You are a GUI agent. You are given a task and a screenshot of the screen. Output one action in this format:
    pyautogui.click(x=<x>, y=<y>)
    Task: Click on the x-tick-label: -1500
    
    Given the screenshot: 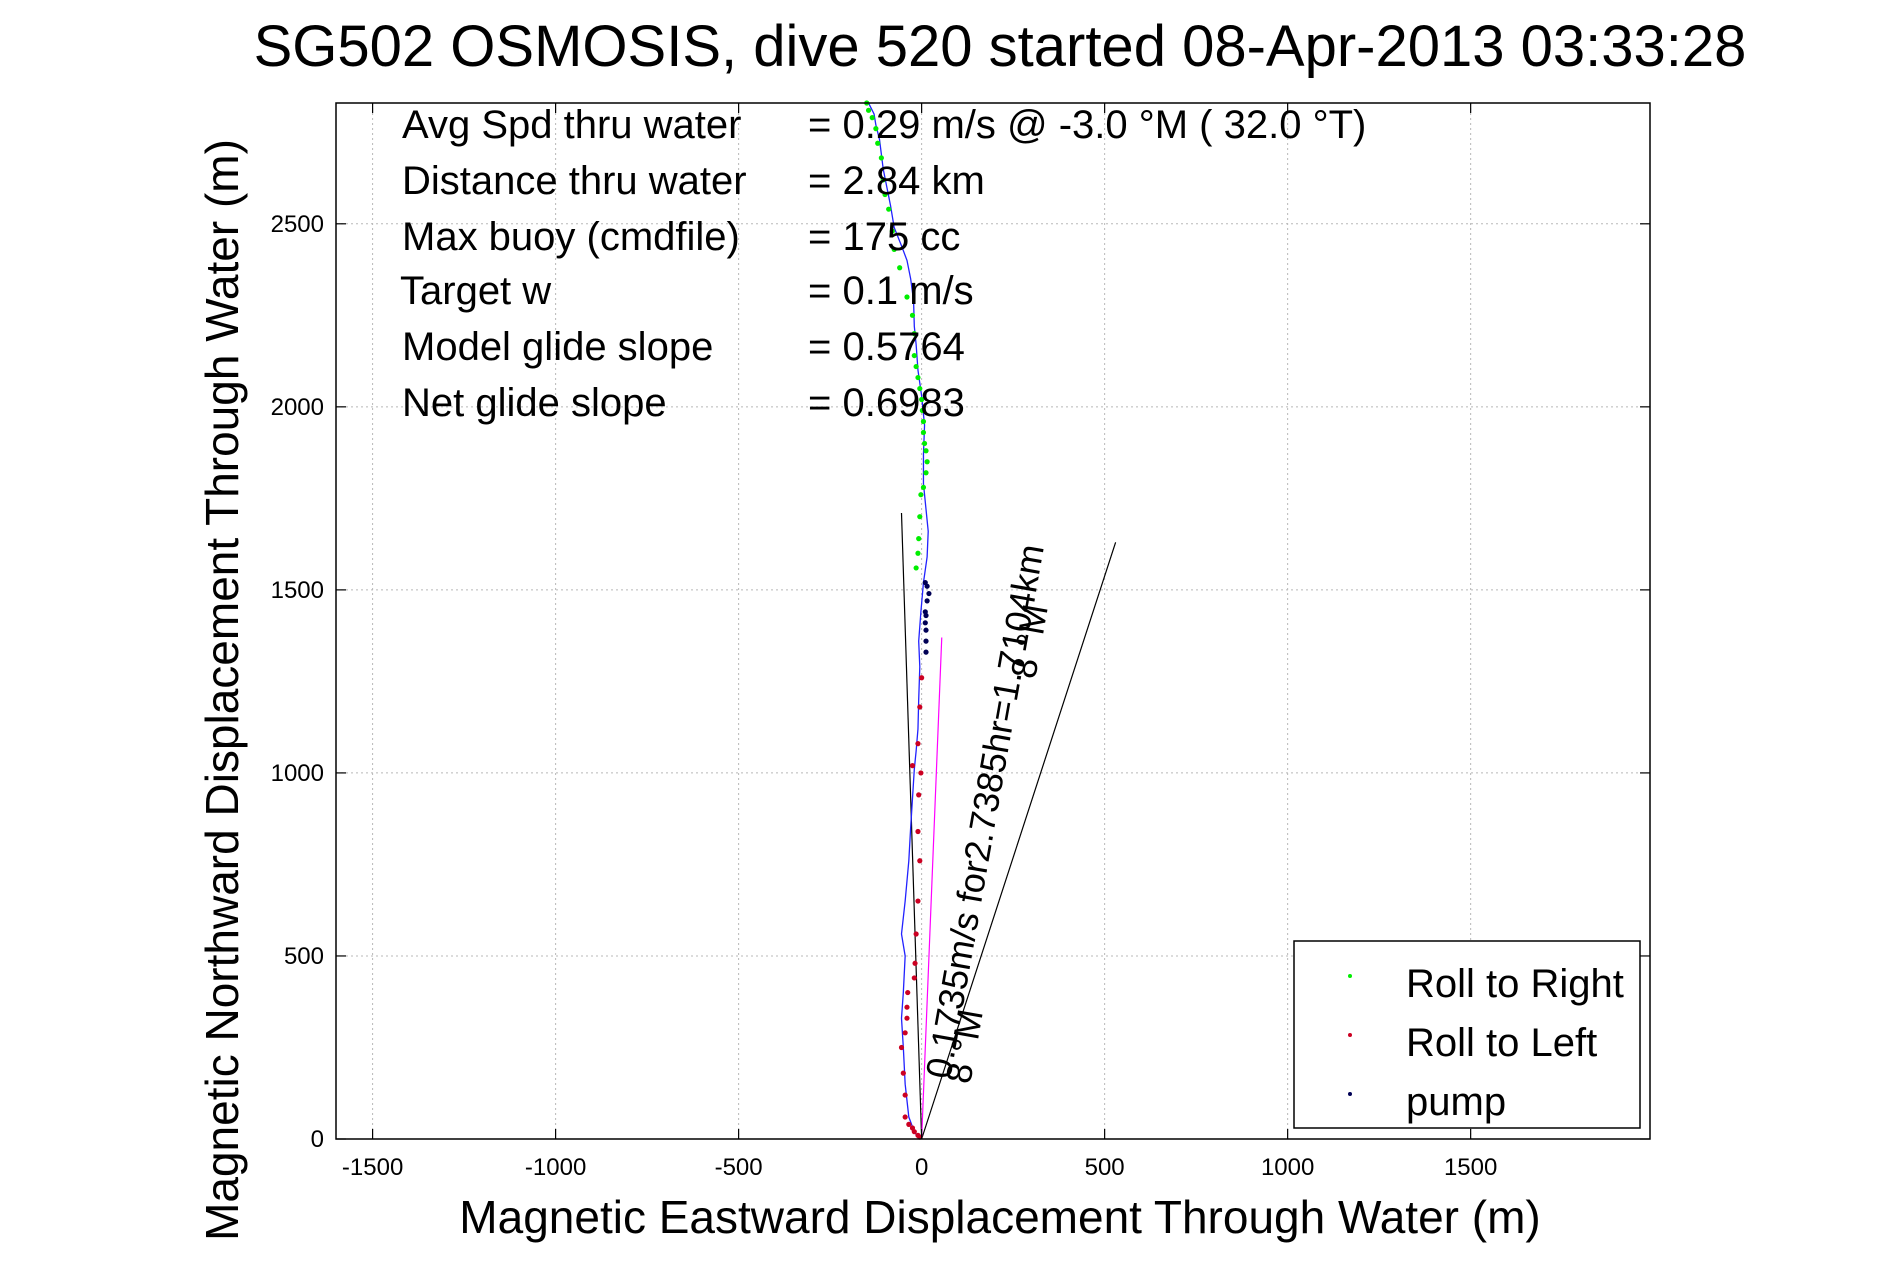 What is the action you would take?
    pyautogui.click(x=372, y=1167)
    